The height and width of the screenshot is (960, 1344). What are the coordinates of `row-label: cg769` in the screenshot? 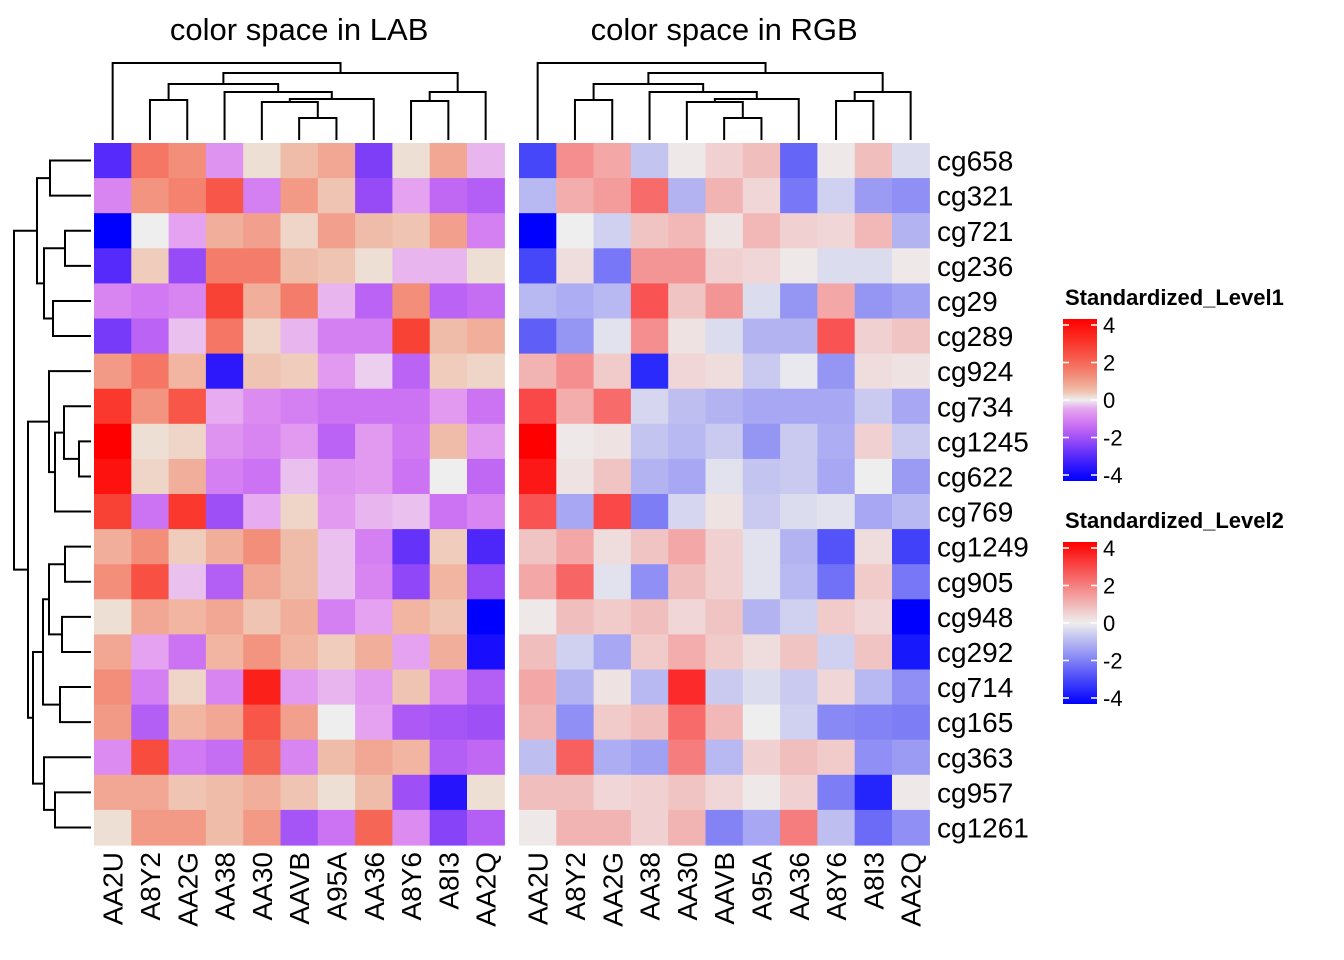 It's located at (975, 512).